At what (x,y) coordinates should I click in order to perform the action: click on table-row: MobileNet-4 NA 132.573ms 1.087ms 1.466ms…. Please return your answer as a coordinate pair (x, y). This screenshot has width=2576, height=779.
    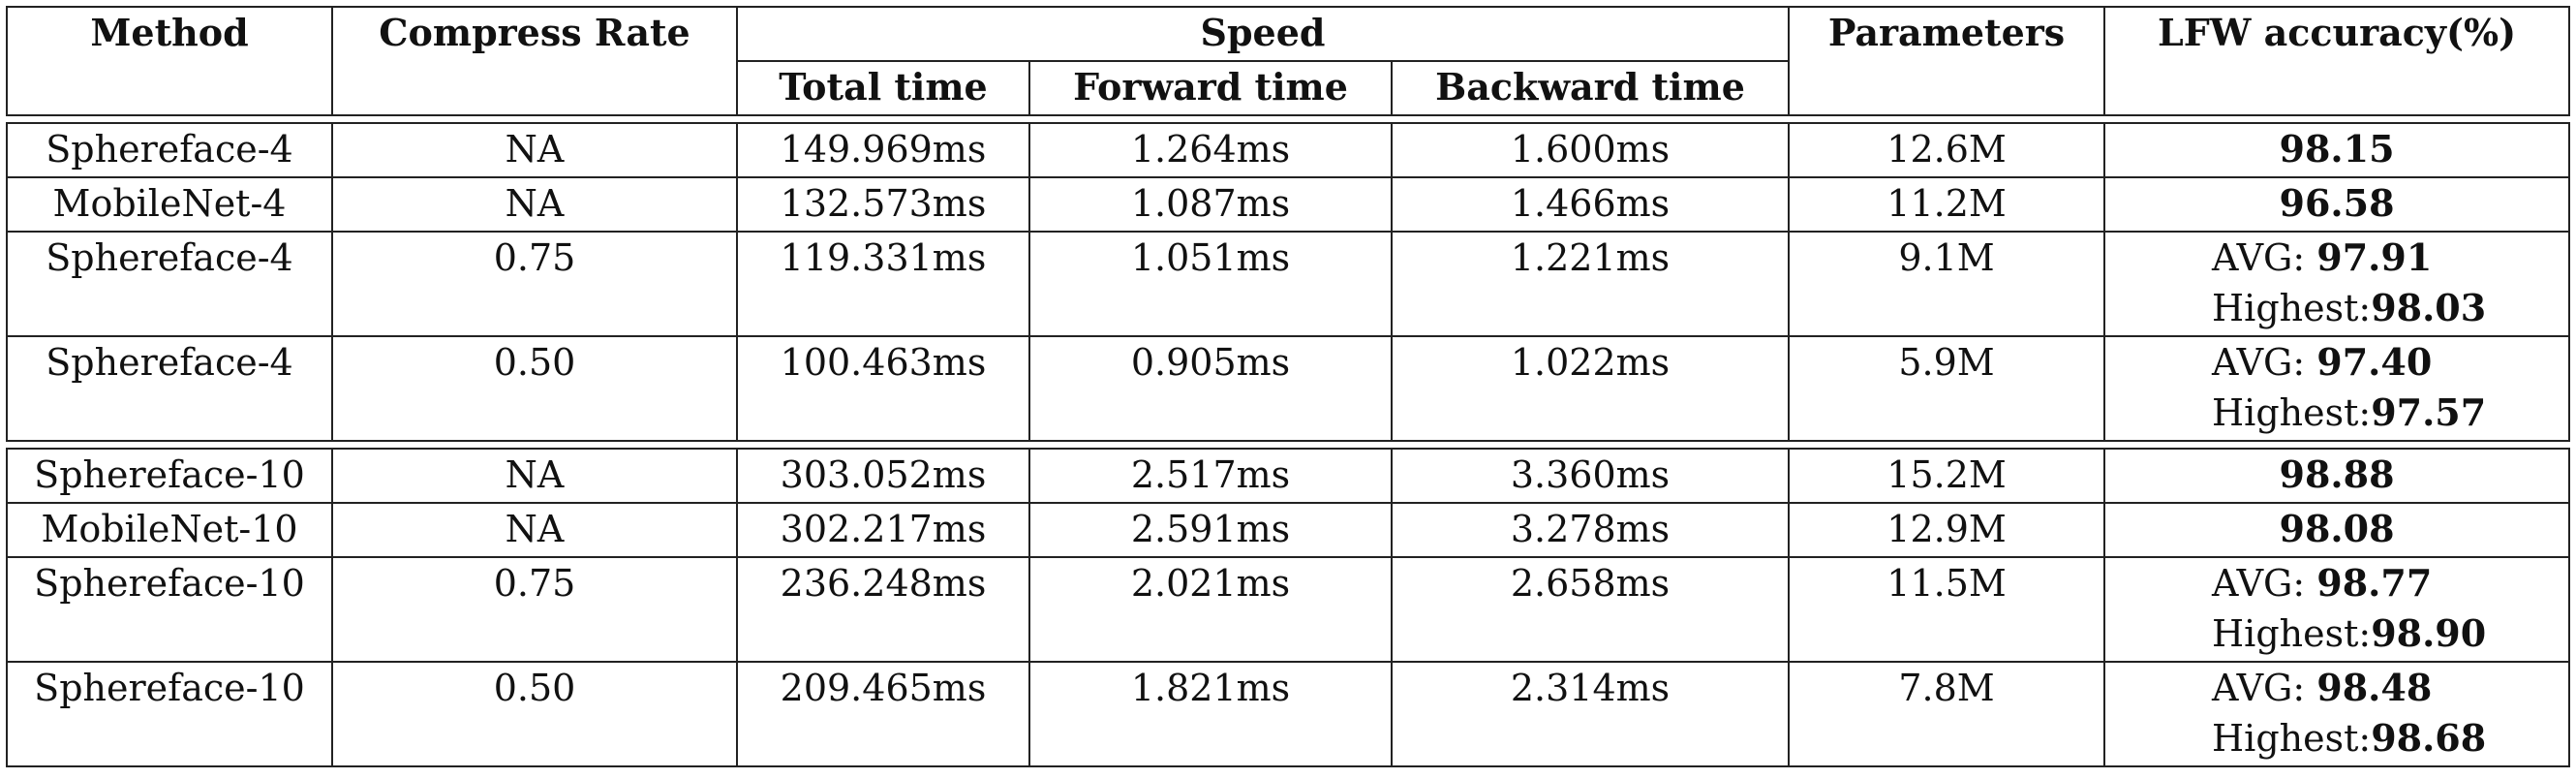
    Looking at the image, I should click on (1288, 204).